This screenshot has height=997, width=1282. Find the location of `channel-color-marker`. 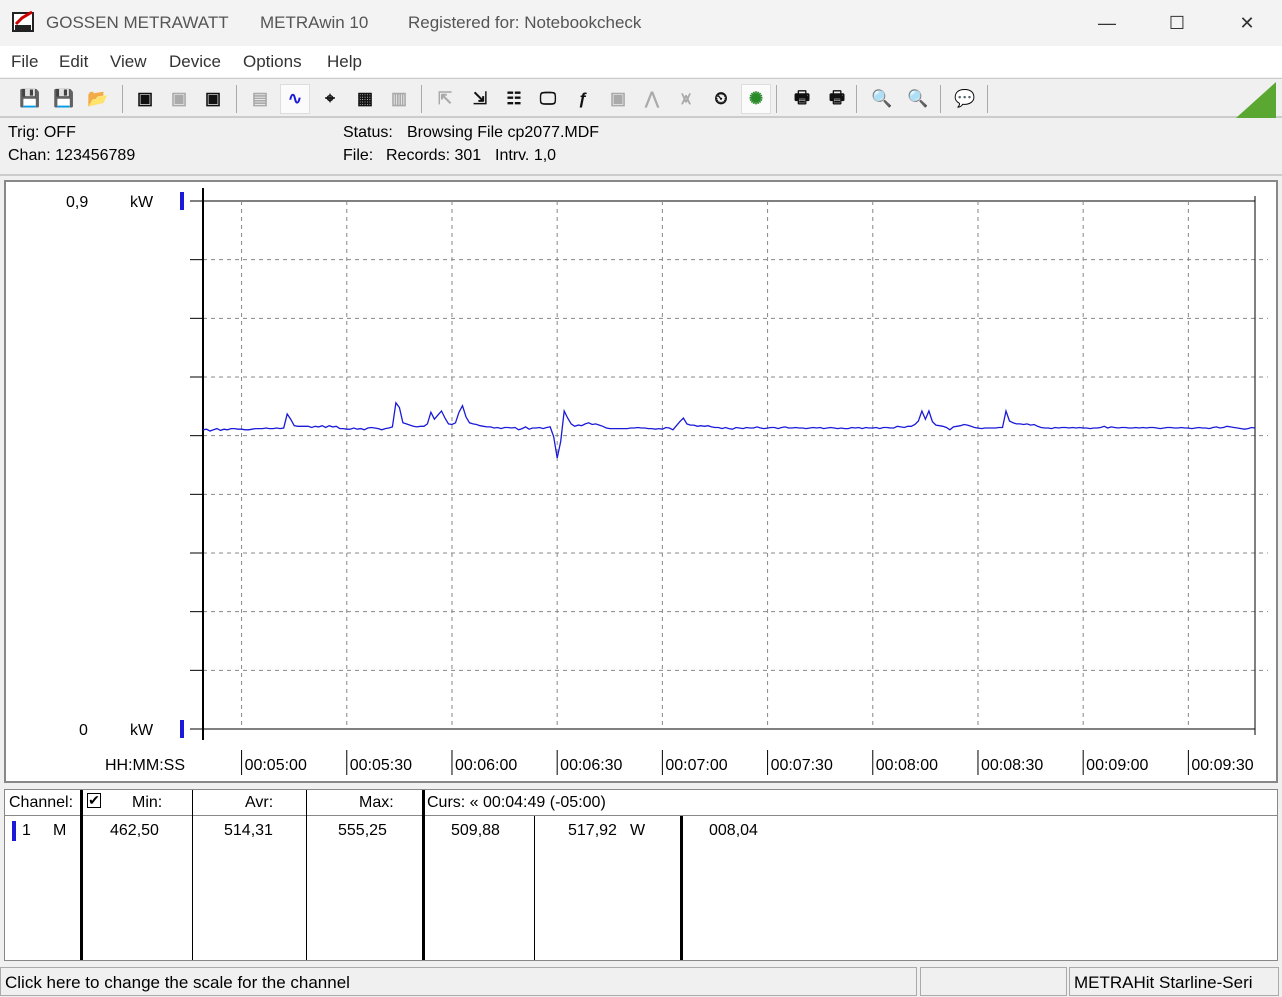

channel-color-marker is located at coordinates (14, 831).